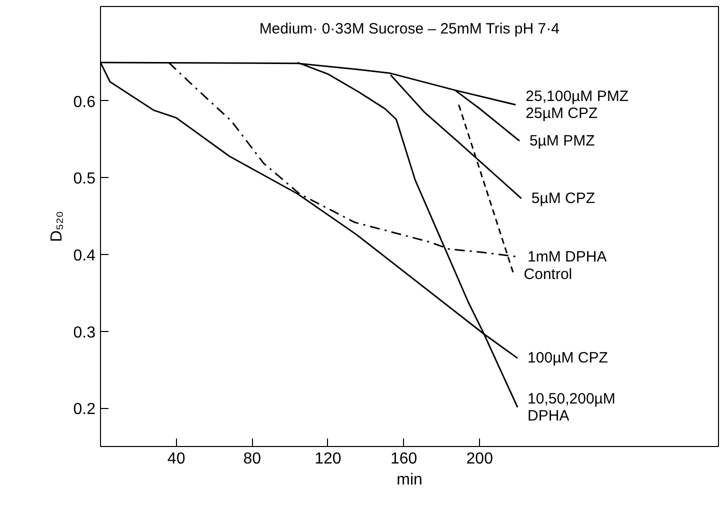 The height and width of the screenshot is (506, 722). What do you see at coordinates (572, 407) in the screenshot?
I see `series-label: 10,50,200µM DPHA` at bounding box center [572, 407].